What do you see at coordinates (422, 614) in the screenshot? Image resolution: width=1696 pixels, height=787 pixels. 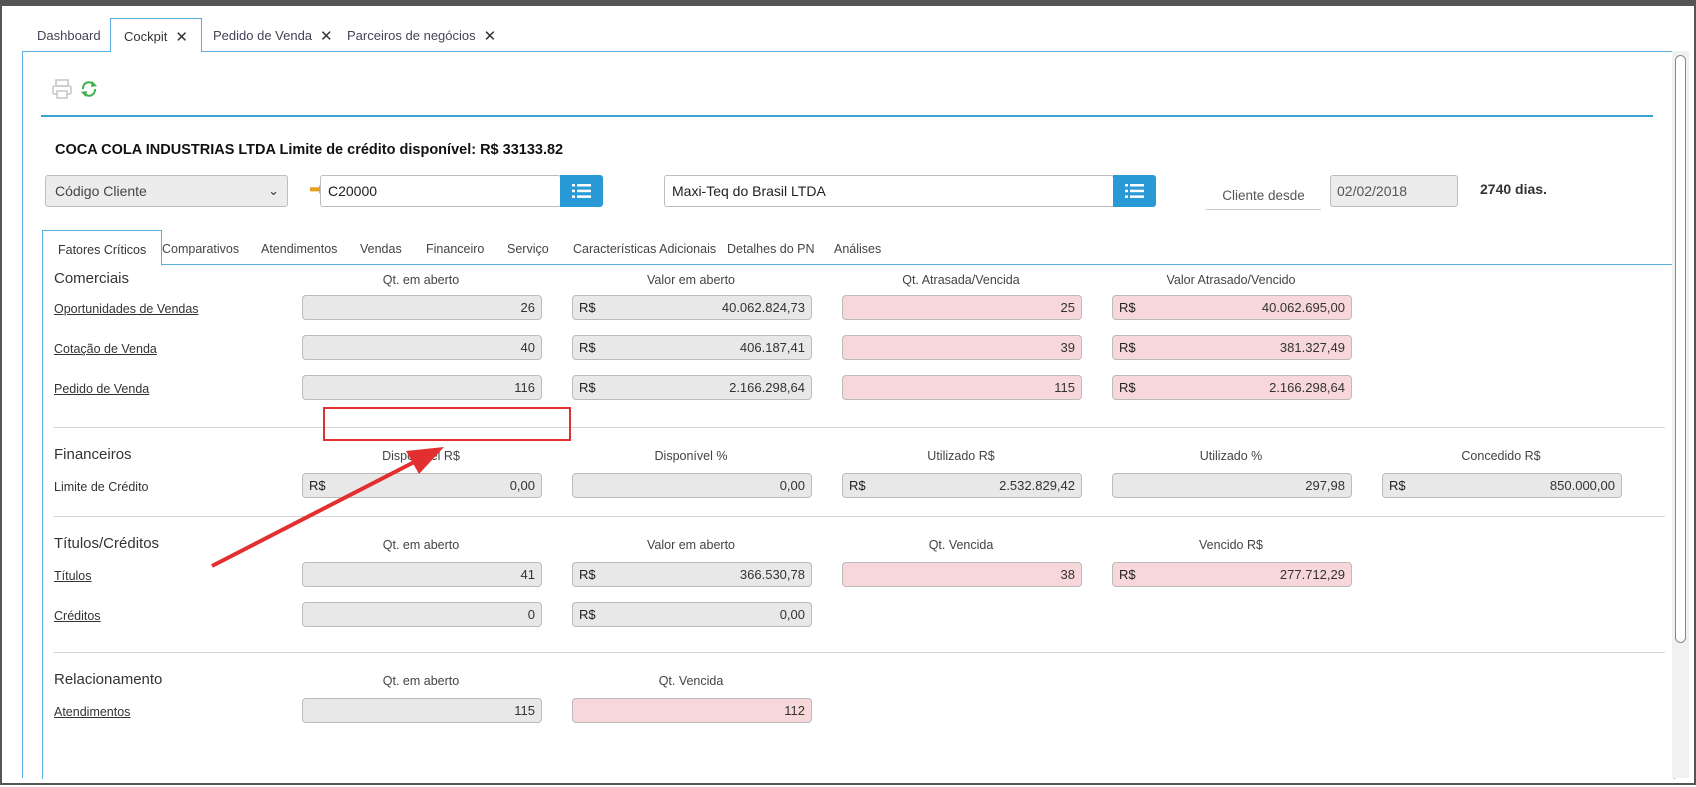 I see `creditos-qt-aberto: 0` at bounding box center [422, 614].